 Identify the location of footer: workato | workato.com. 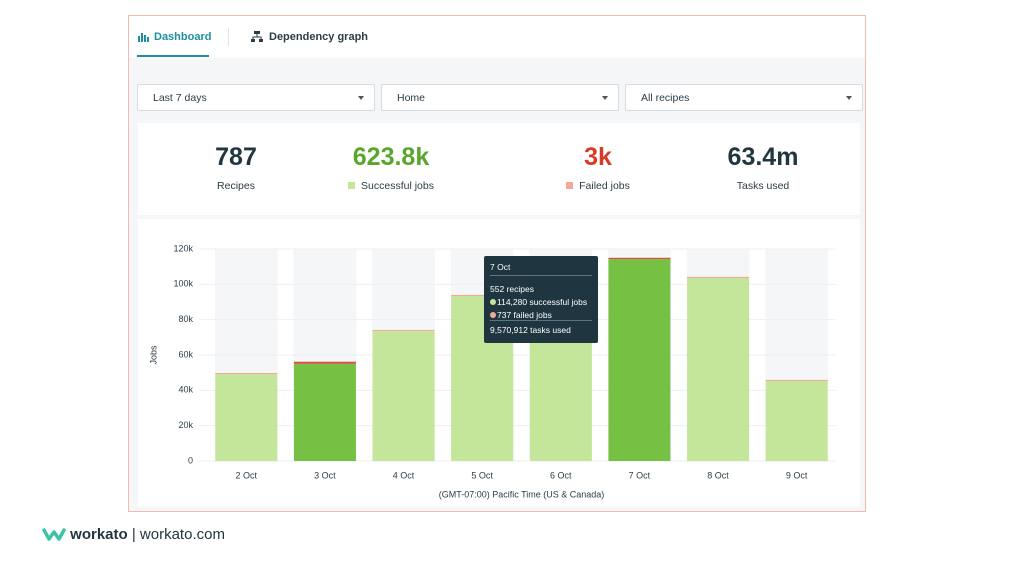
(133, 534).